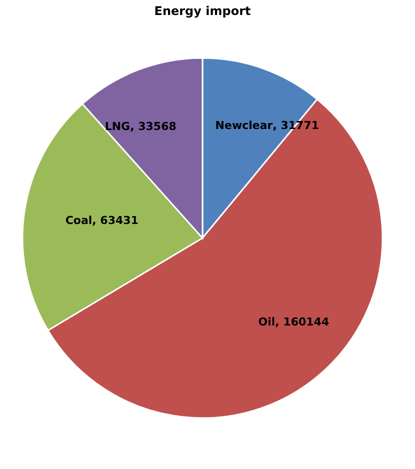 This screenshot has height=469, width=415. What do you see at coordinates (78, 221) in the screenshot?
I see `slice-label: Coal` at bounding box center [78, 221].